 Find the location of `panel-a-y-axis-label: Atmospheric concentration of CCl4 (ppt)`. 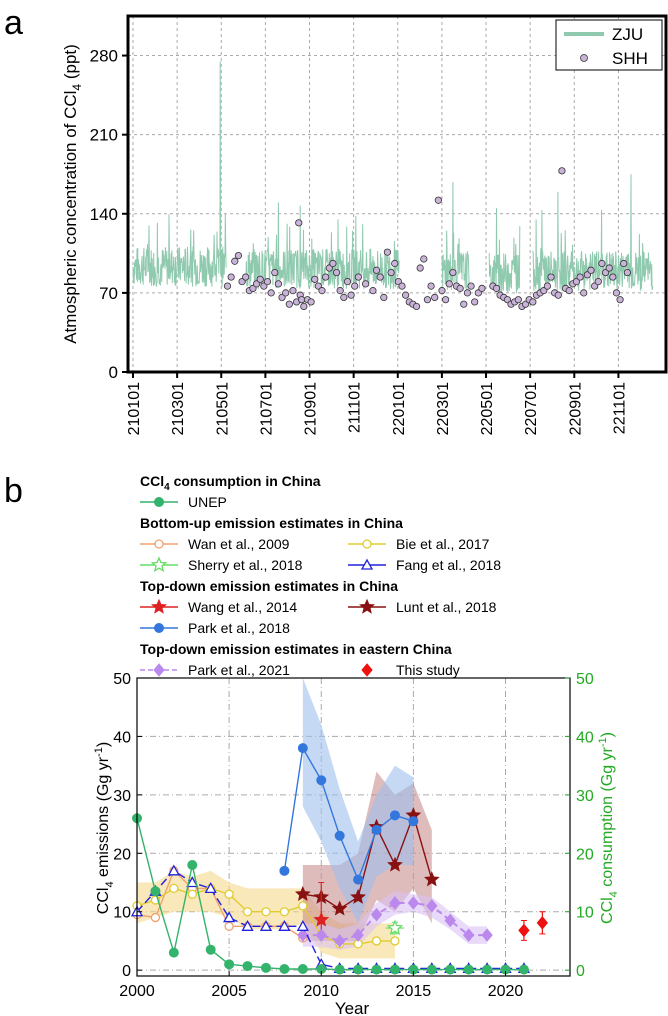

panel-a-y-axis-label: Atmospheric concentration of CCl4 (ppt) is located at coordinates (72, 194).